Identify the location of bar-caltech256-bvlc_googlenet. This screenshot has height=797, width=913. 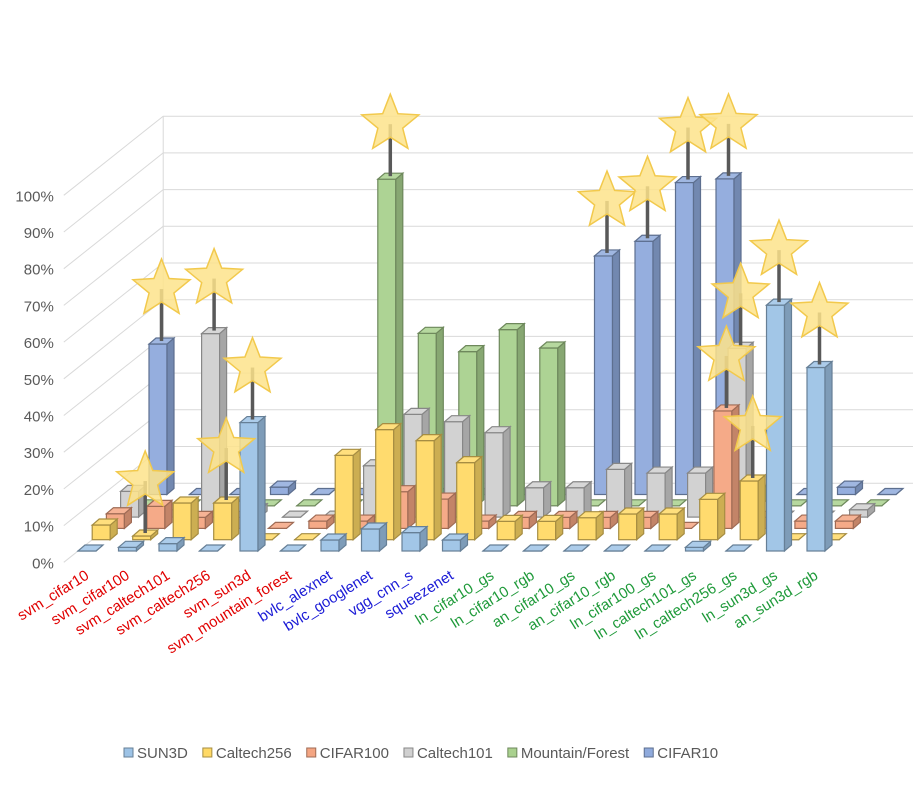
(388, 482).